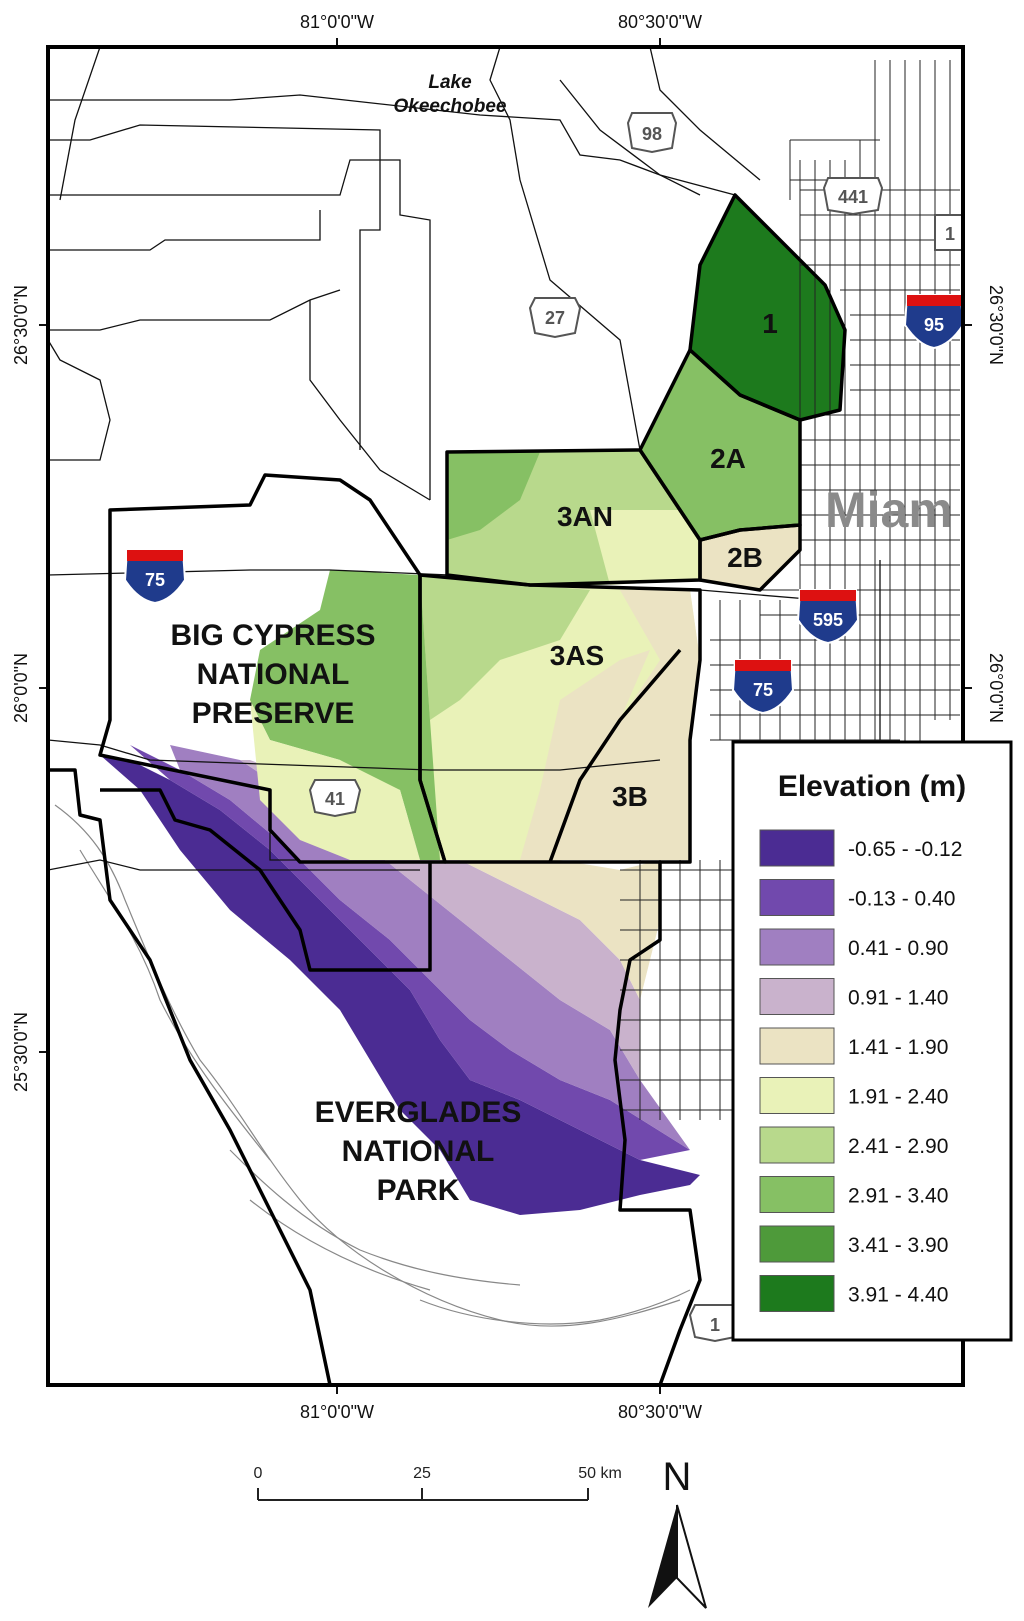  I want to click on lat-label-left-25-30n: 25°30'0"N, so click(21, 1052).